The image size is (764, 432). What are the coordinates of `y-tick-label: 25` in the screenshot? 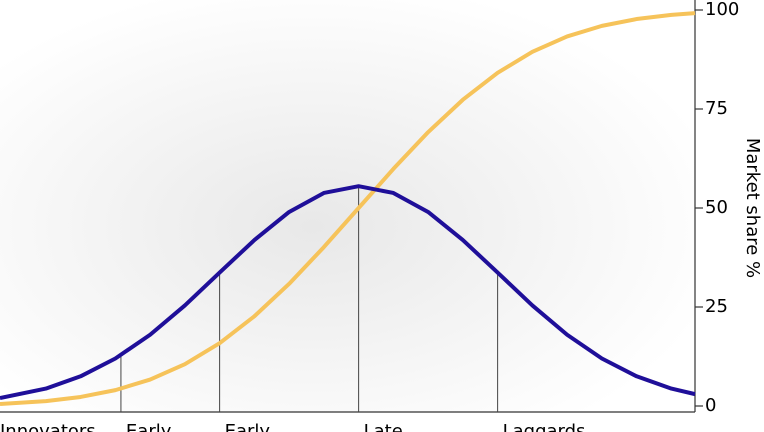 It's located at (716, 306).